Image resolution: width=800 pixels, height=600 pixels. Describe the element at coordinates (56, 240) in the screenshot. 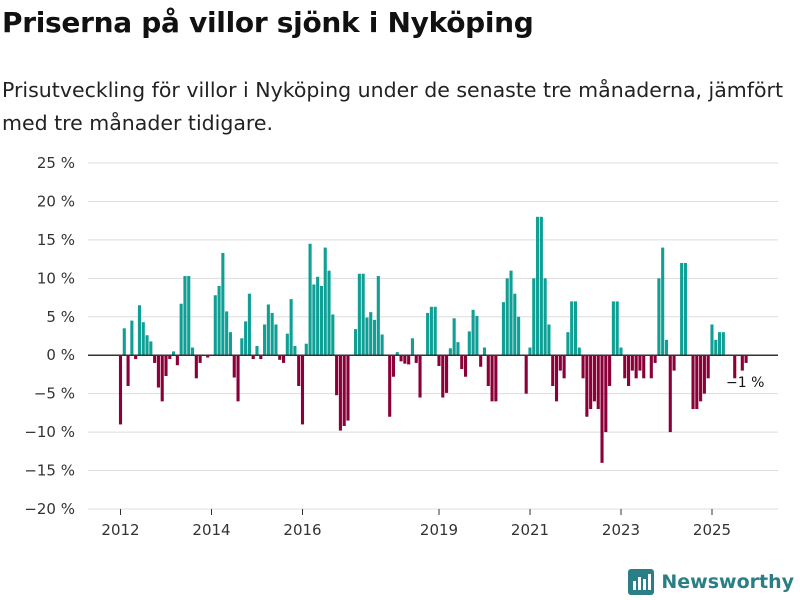

I see `y-tick-label: 15 %` at that location.